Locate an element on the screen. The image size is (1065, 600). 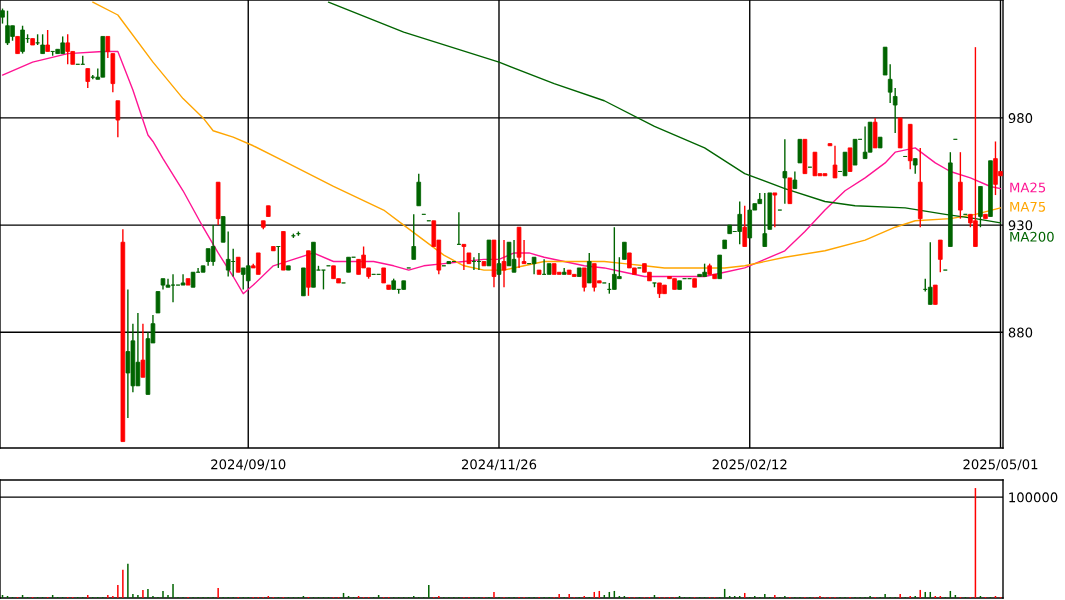
y-tick-label: 880 is located at coordinates (1020, 332).